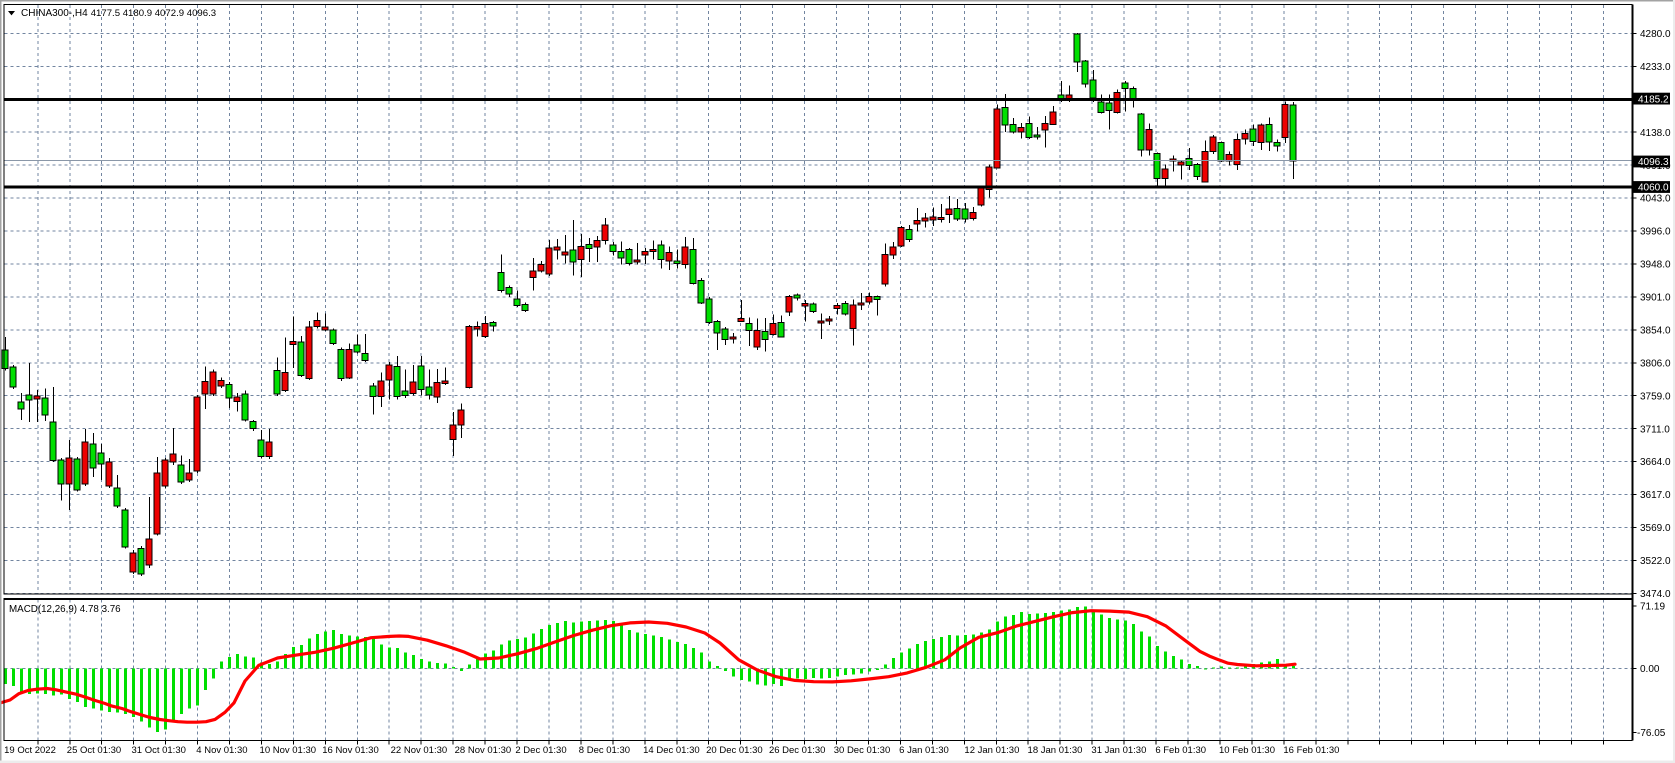 The width and height of the screenshot is (1675, 763). I want to click on svg-text: 8 Dec 01:30, so click(604, 750).